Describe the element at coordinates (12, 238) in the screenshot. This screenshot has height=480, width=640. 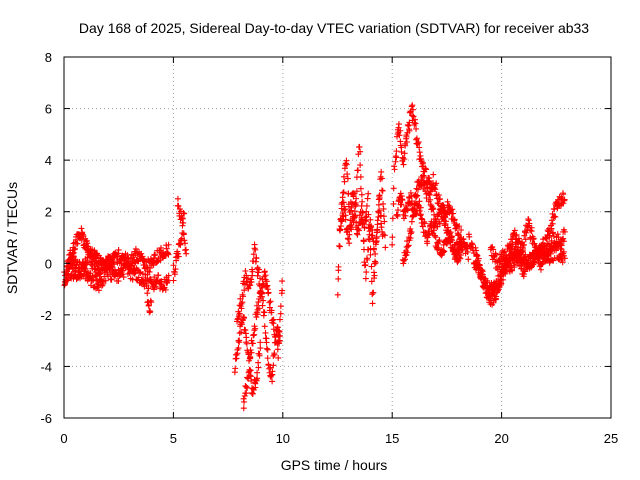
I see `y-axis-label: SDTVAR / TECUs` at that location.